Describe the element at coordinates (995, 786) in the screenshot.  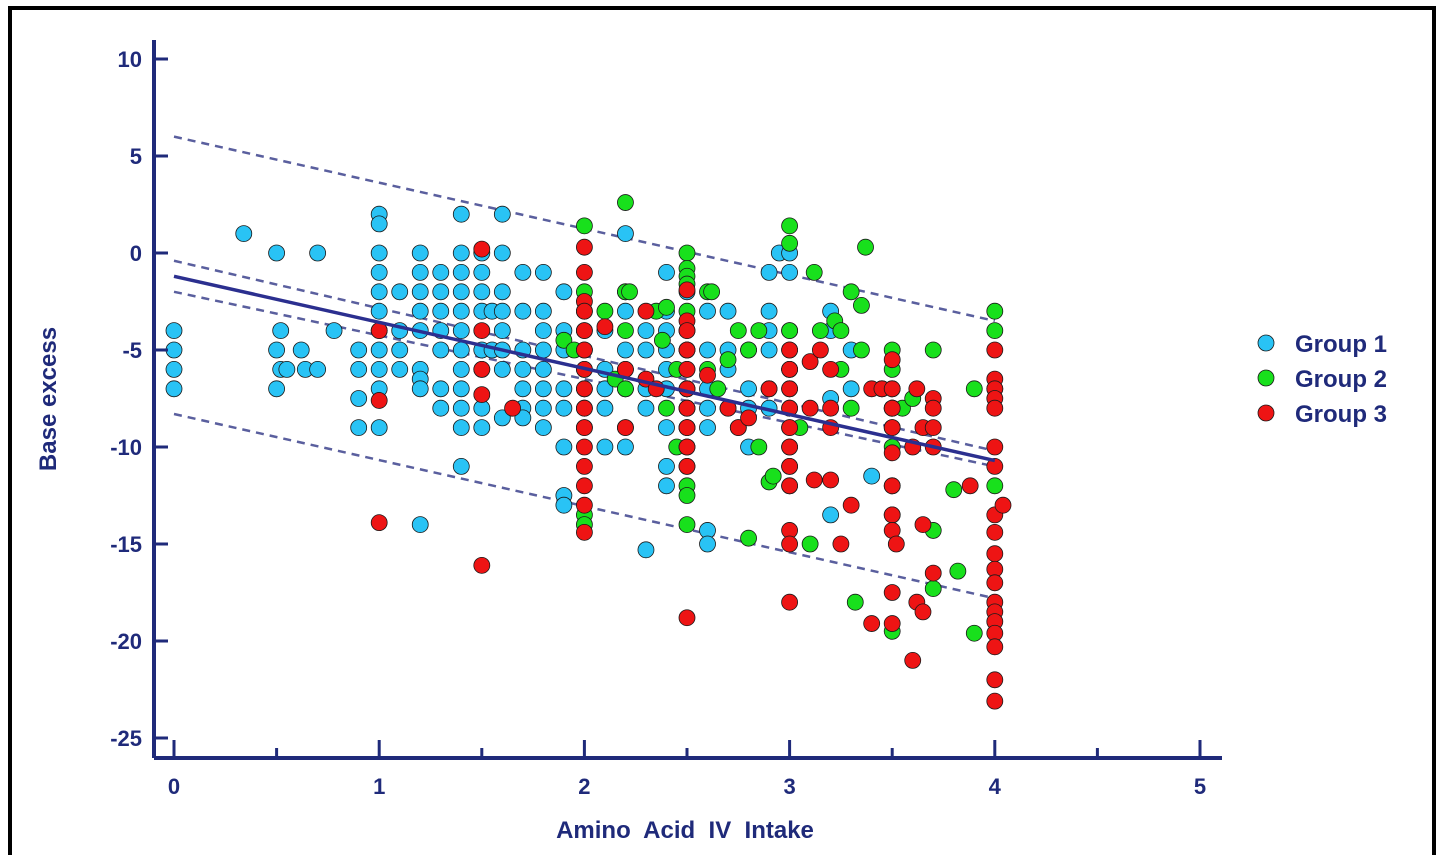
I see `x-tick-label: 4` at that location.